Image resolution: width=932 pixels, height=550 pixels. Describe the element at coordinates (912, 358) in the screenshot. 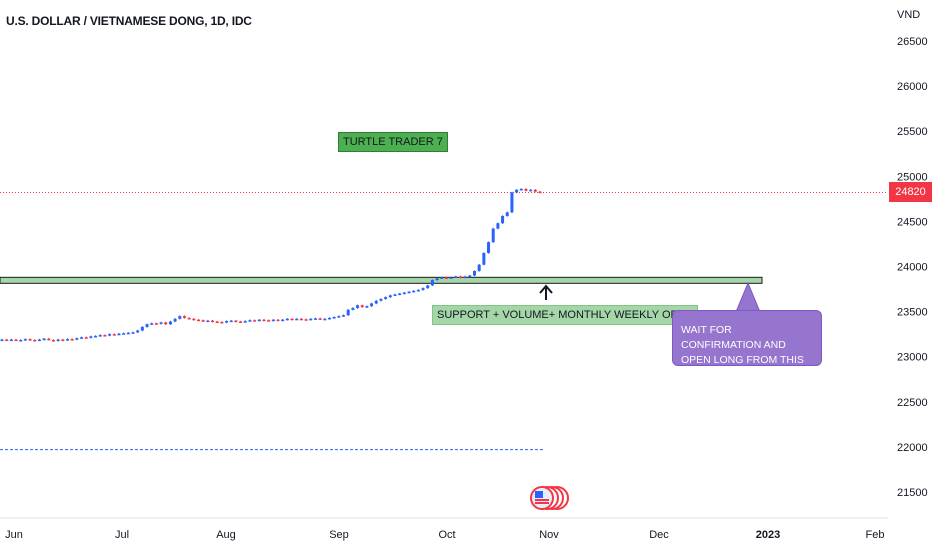

I see `y-tick-label: 23000` at that location.